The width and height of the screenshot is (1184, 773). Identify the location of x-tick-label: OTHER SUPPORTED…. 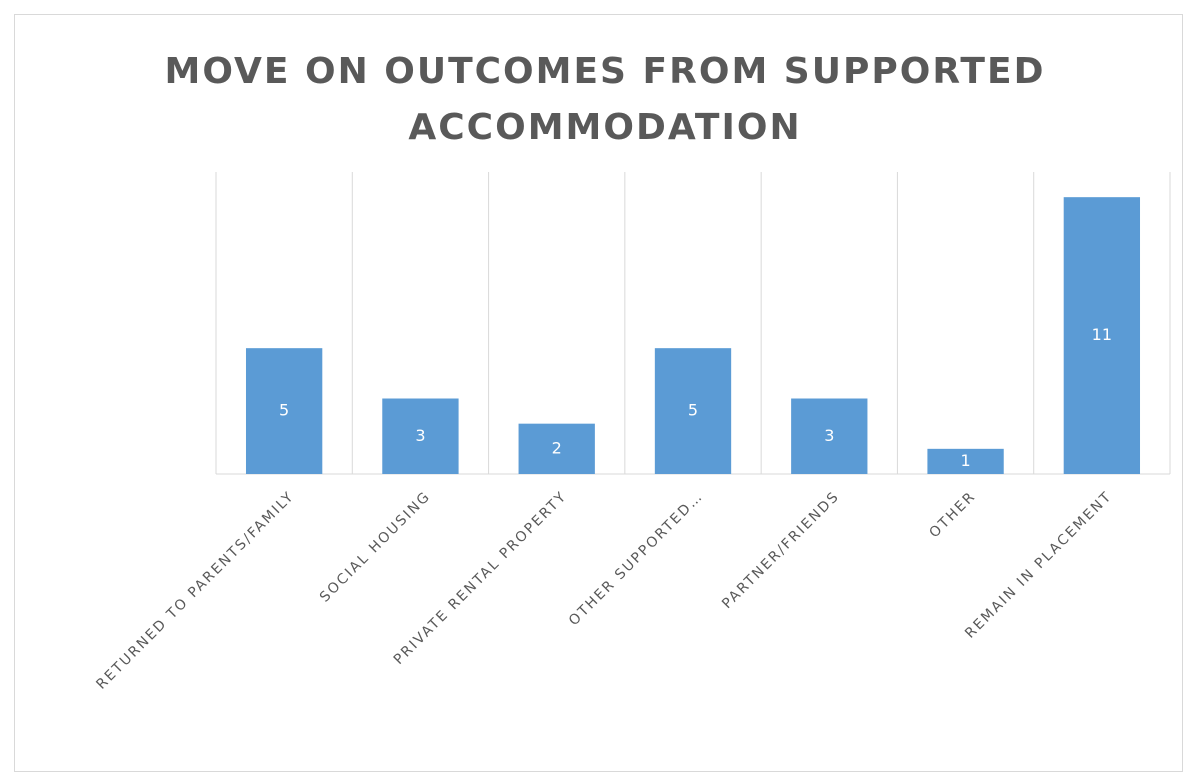
(636, 558).